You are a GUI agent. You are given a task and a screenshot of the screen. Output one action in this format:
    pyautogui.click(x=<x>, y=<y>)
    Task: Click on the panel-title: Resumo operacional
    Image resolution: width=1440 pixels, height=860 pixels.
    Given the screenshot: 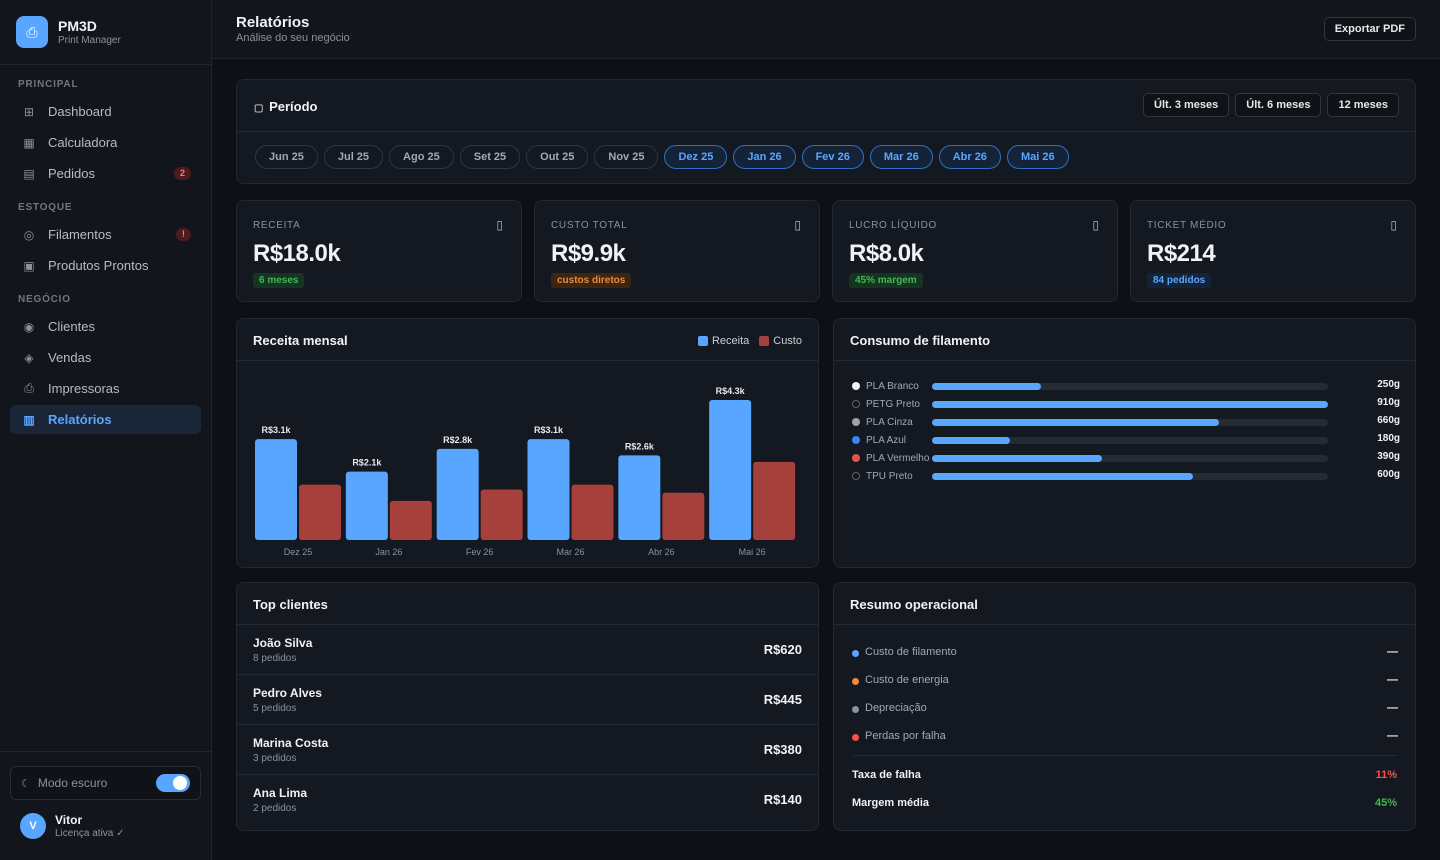 What is the action you would take?
    pyautogui.click(x=914, y=604)
    